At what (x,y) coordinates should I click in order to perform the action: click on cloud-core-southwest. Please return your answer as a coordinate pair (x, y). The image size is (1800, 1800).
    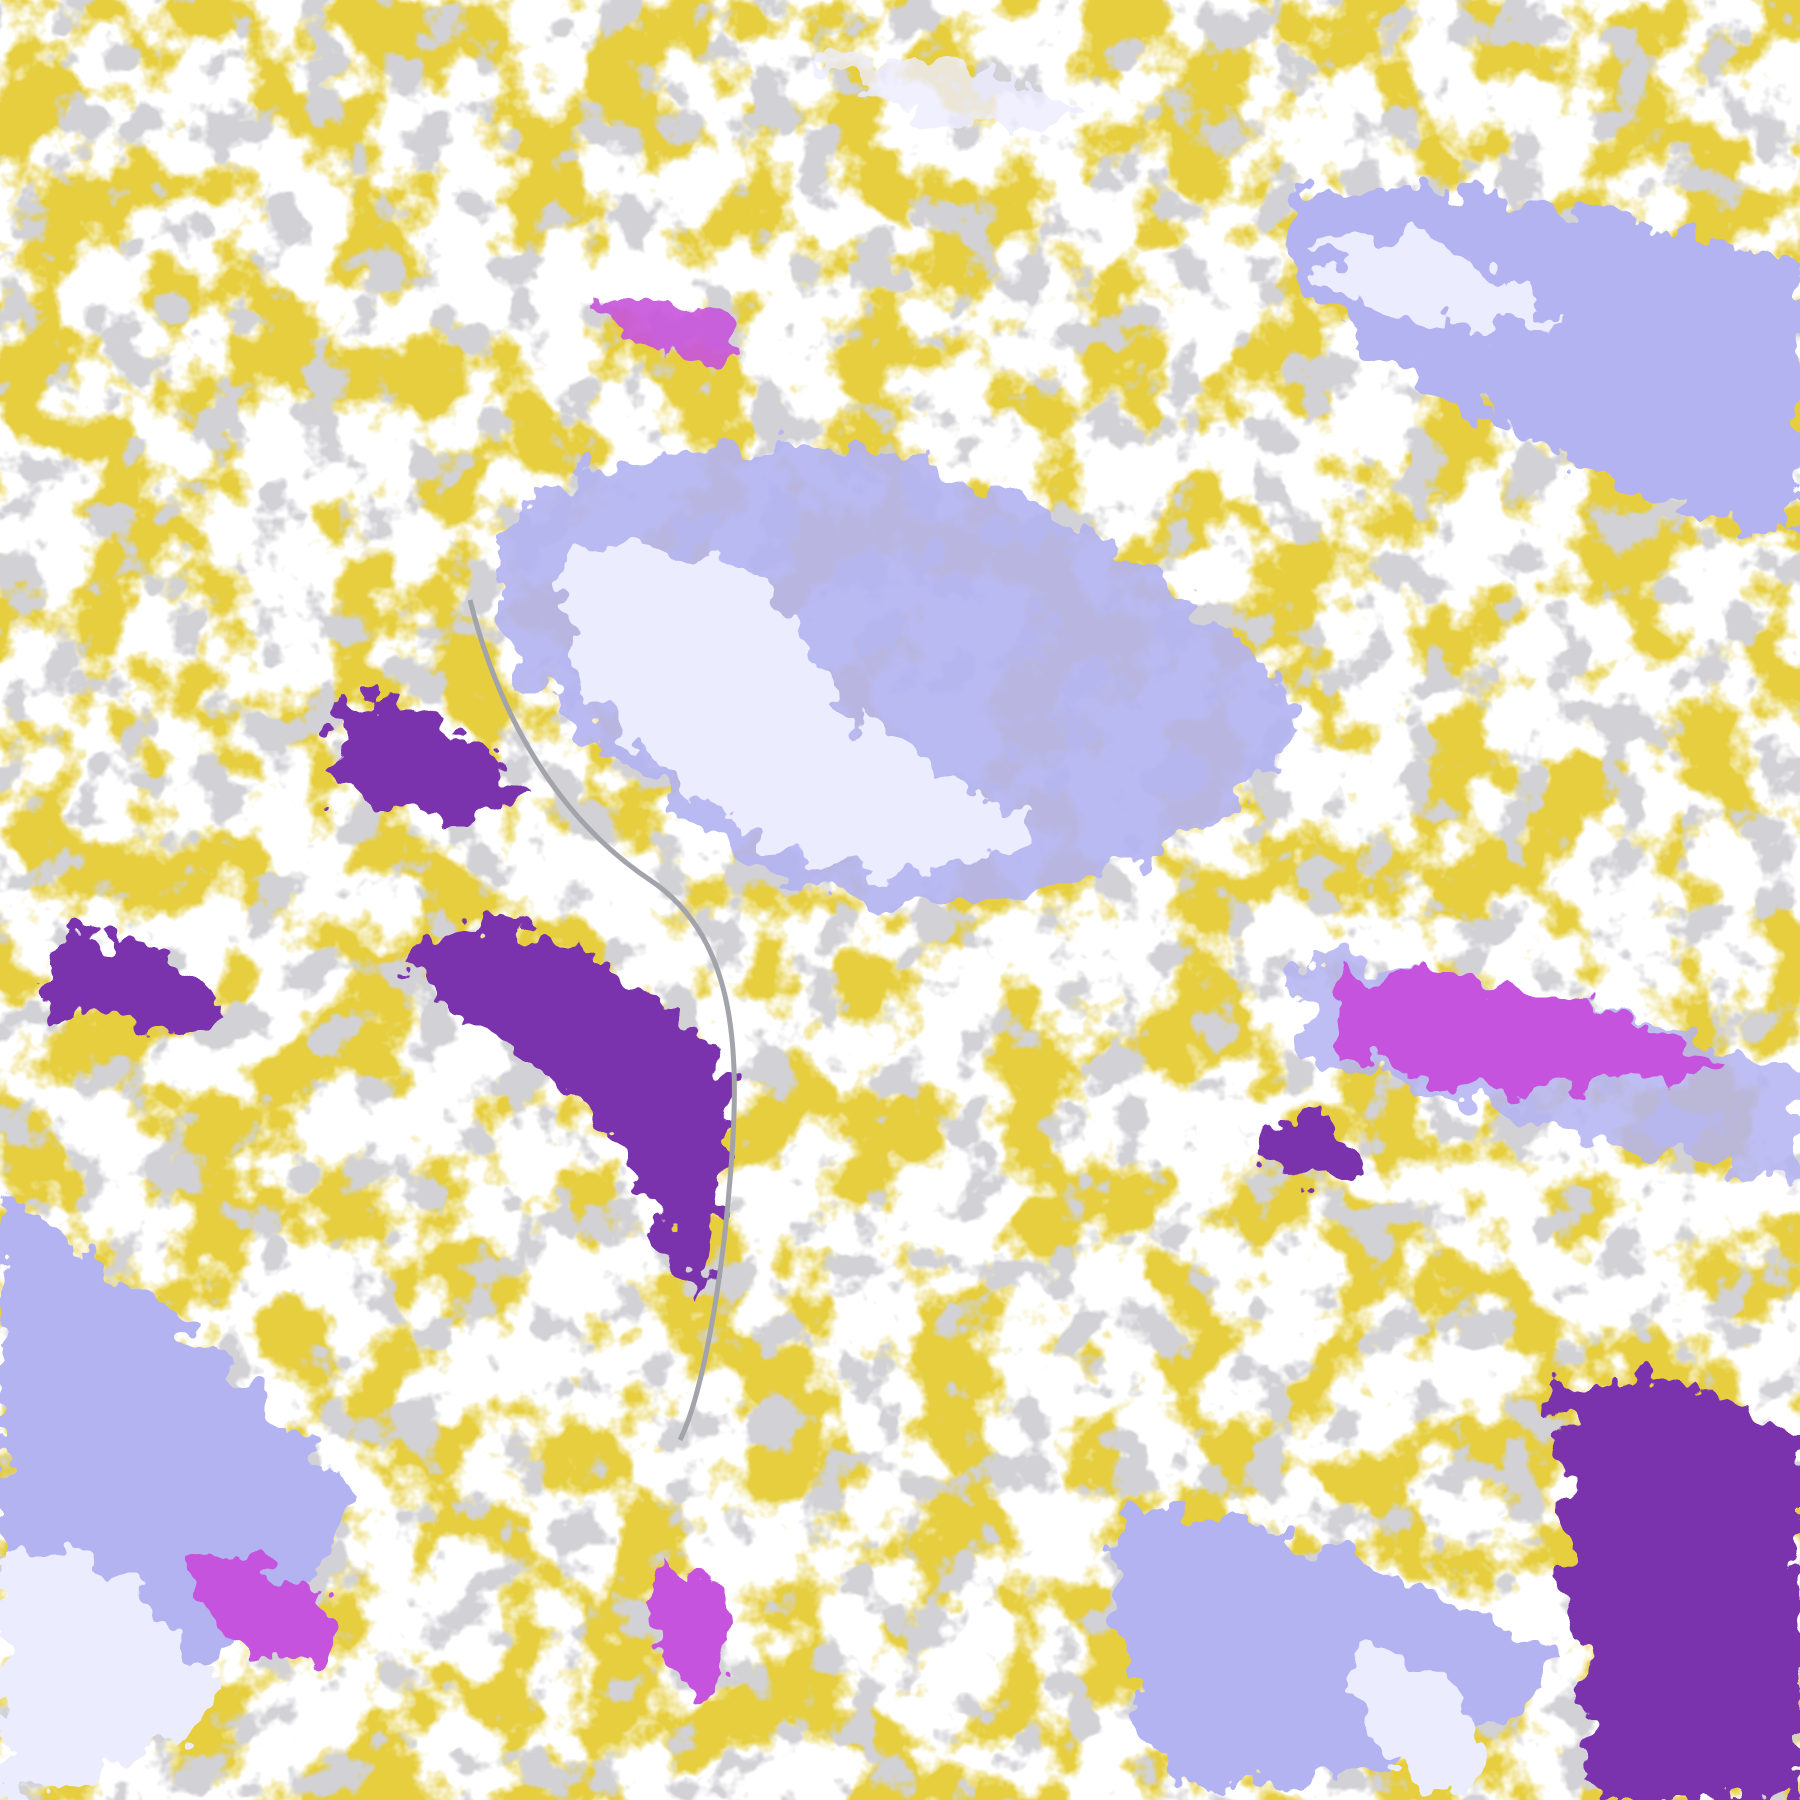
    Looking at the image, I should click on (110, 1670).